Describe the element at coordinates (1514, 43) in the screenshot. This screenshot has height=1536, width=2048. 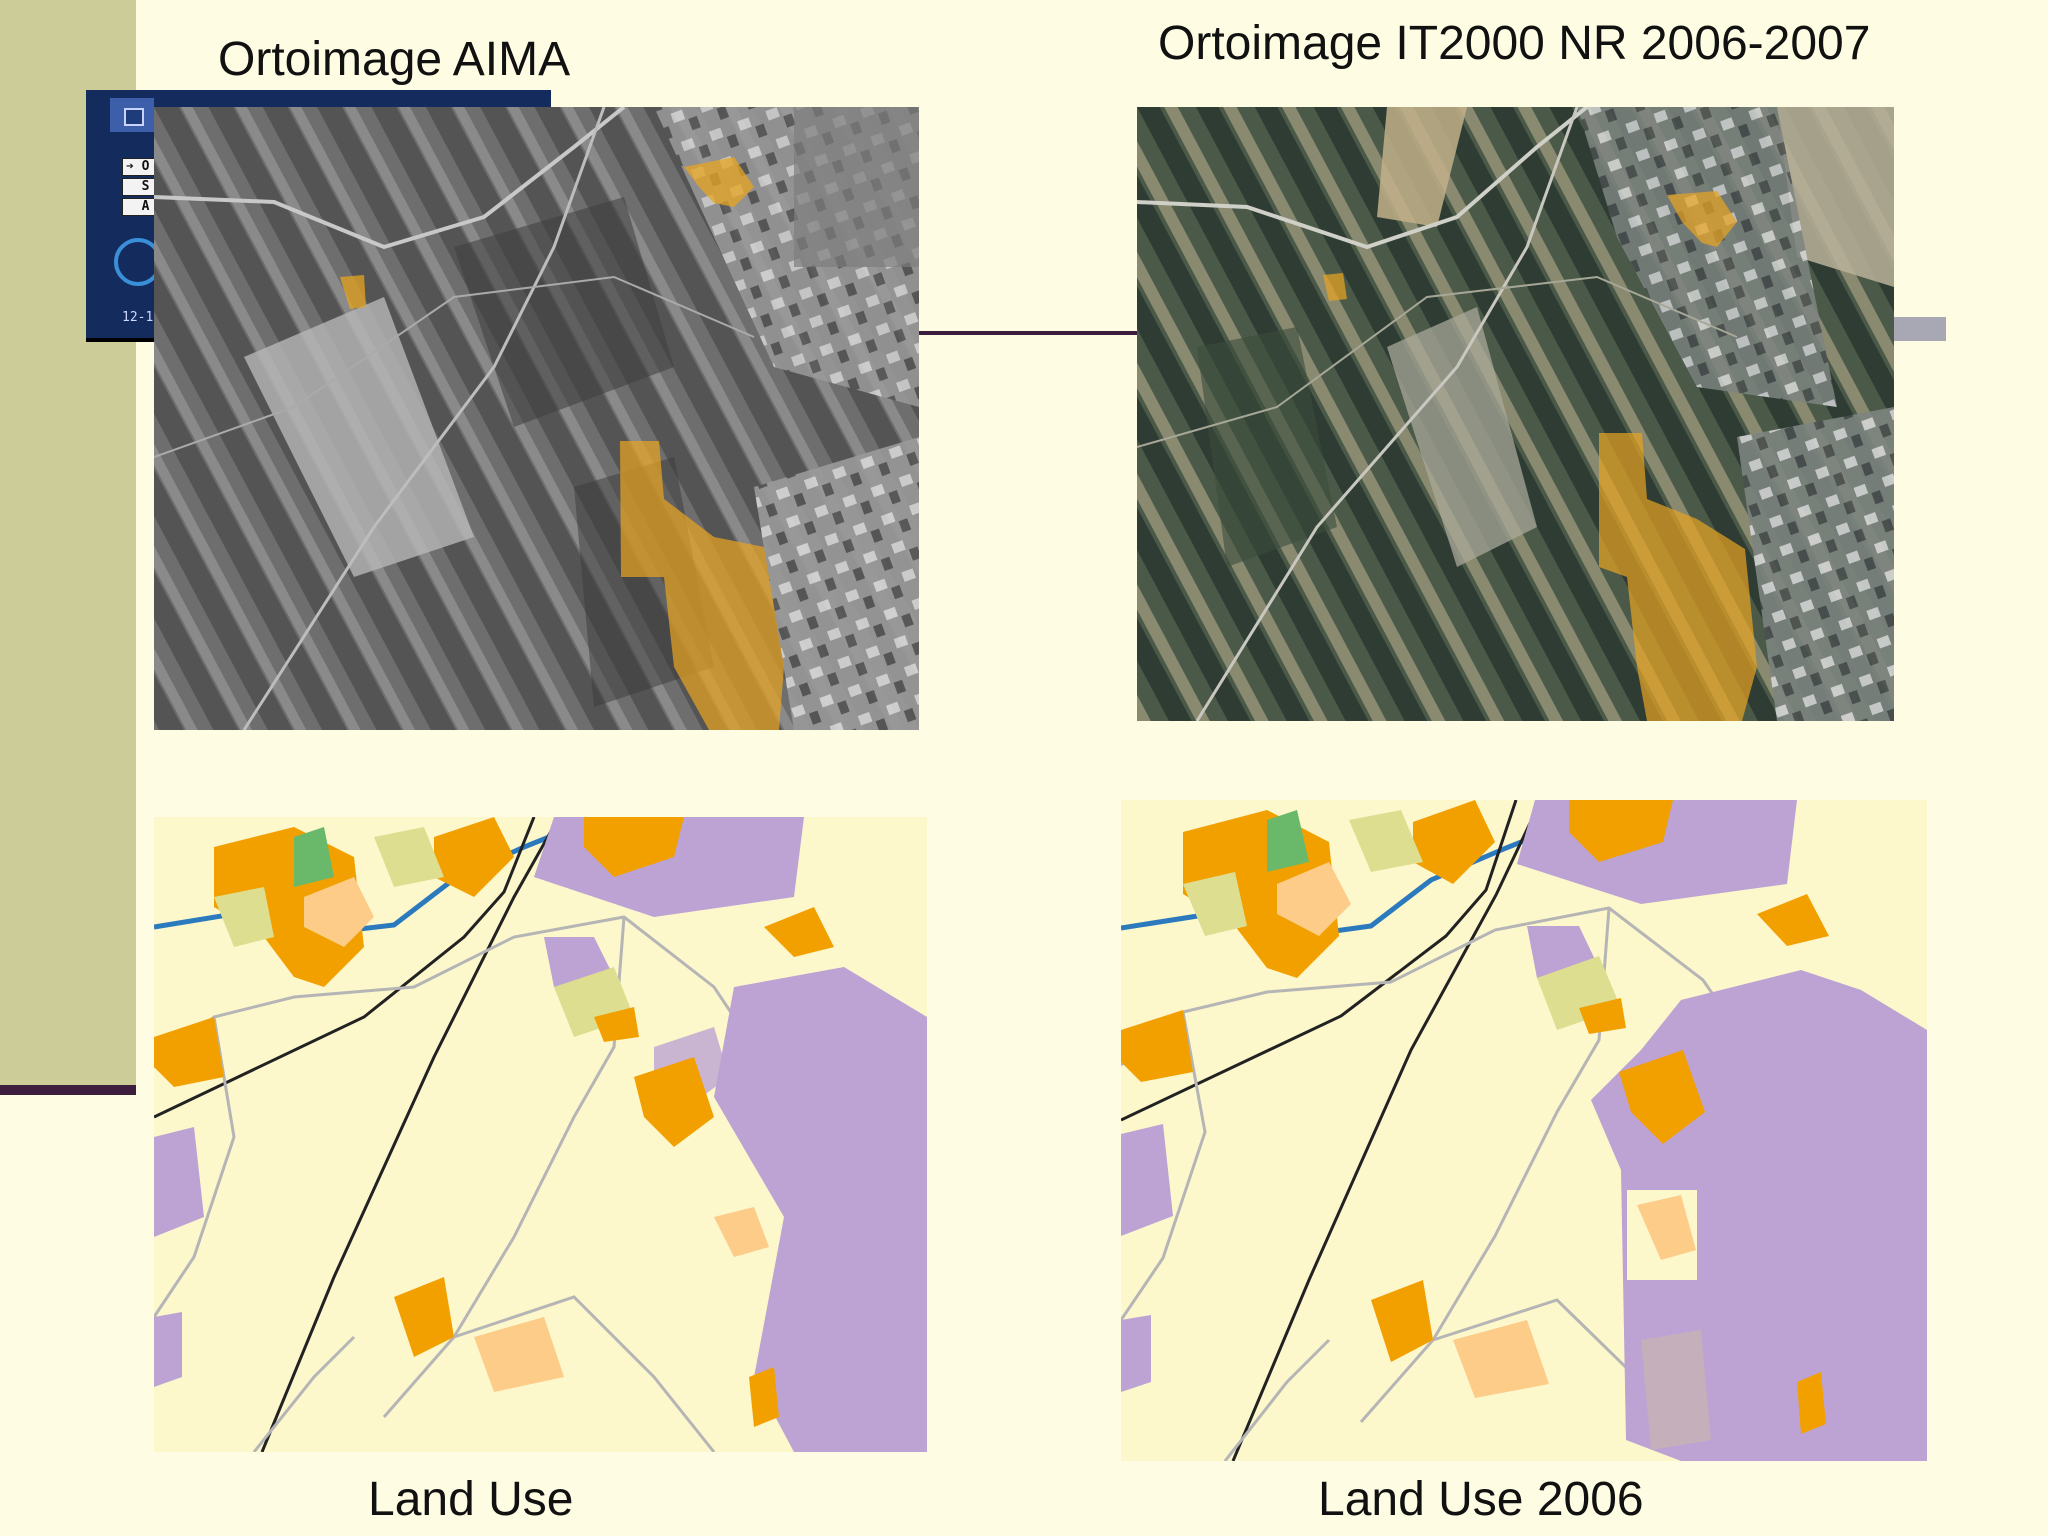
I see `title-ortoimage-it2000: Ortoimage IT2000 NR 2006-2007` at that location.